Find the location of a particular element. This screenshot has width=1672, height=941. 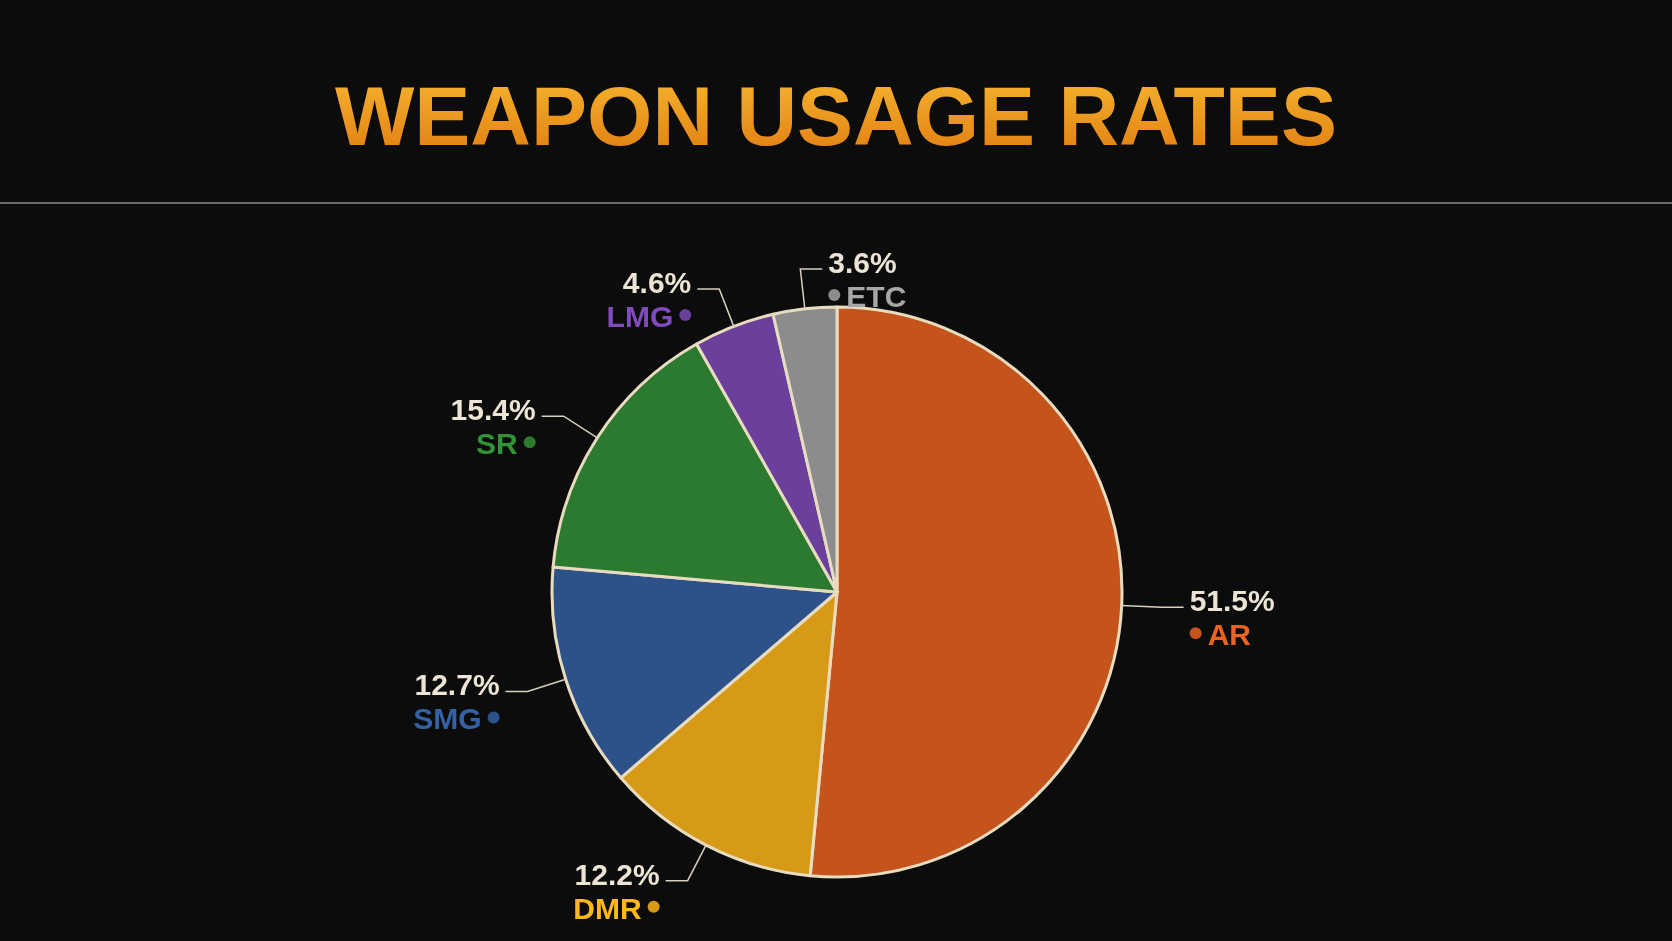

data-label: 15.4% is located at coordinates (493, 410).